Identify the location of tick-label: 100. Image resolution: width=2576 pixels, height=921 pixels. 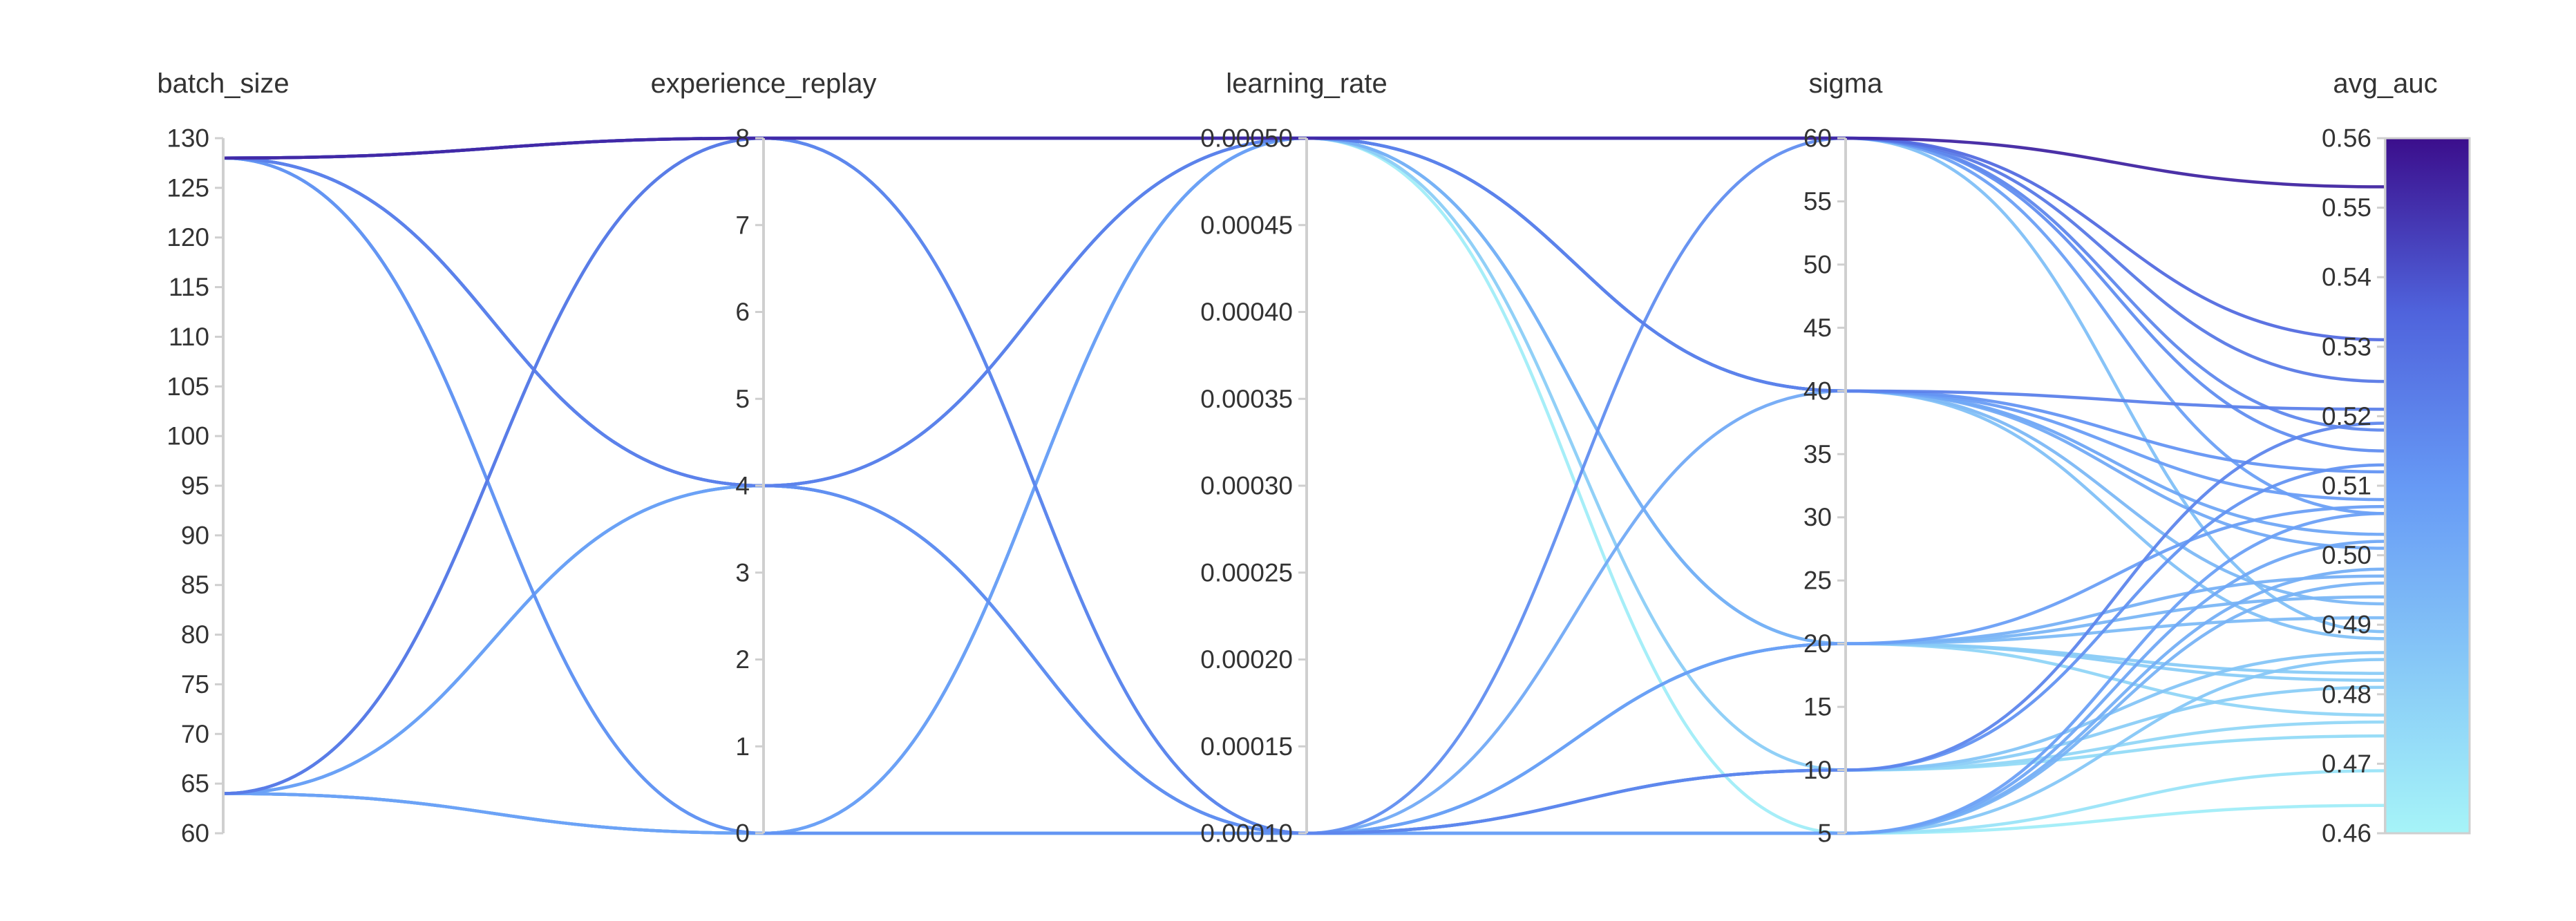
(188, 436).